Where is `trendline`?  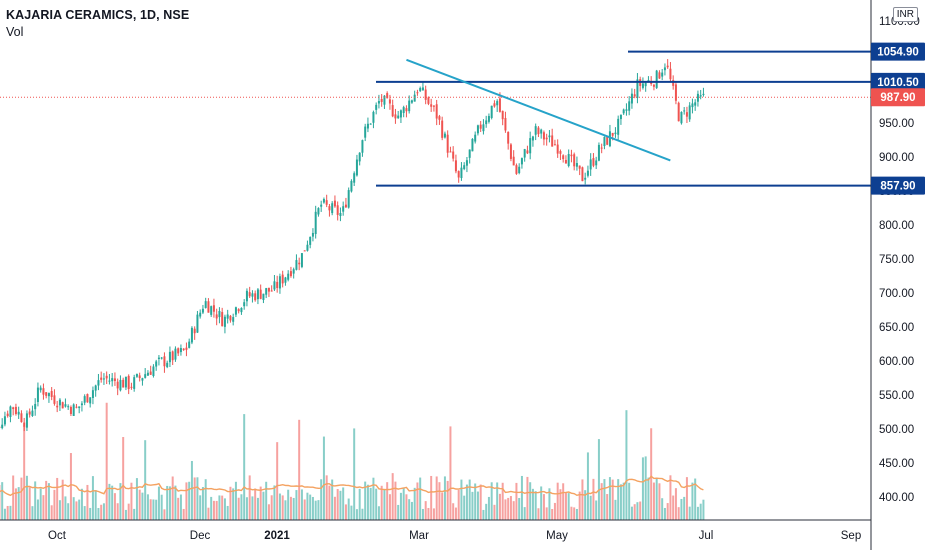 trendline is located at coordinates (538, 110).